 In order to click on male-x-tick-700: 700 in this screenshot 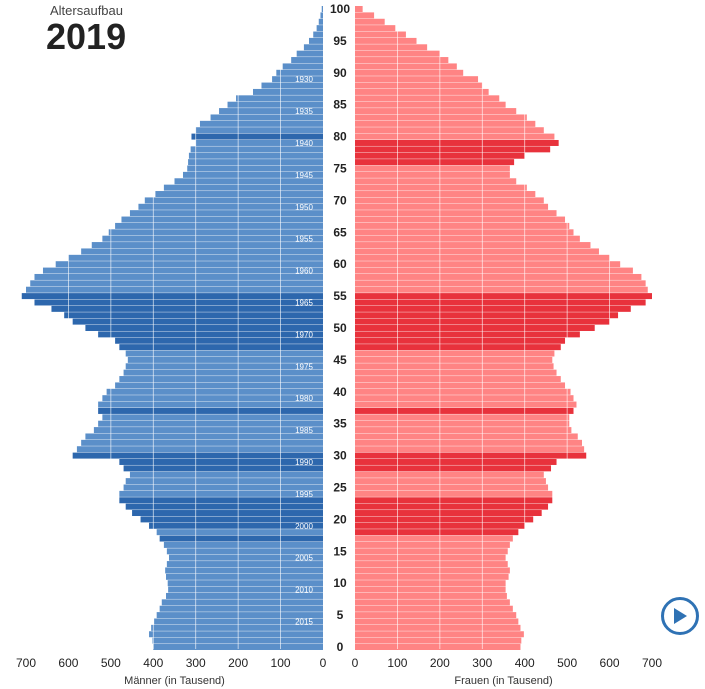, I will do `click(26, 663)`.